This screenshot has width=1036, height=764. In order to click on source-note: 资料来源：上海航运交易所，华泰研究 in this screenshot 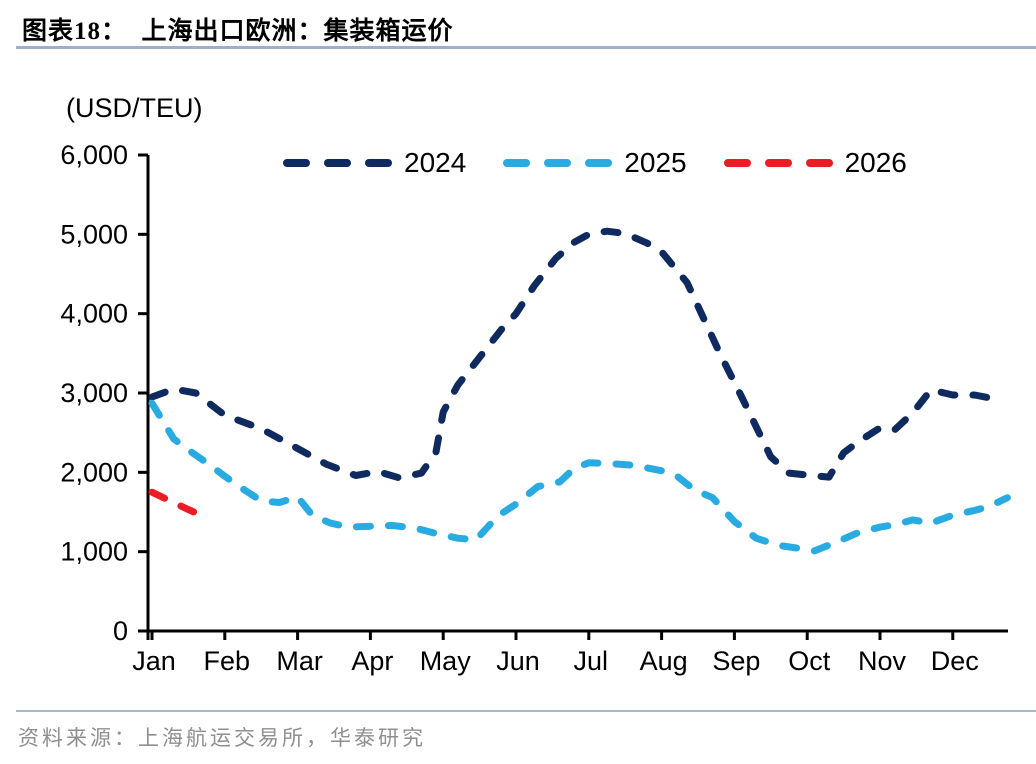, I will do `click(222, 738)`.